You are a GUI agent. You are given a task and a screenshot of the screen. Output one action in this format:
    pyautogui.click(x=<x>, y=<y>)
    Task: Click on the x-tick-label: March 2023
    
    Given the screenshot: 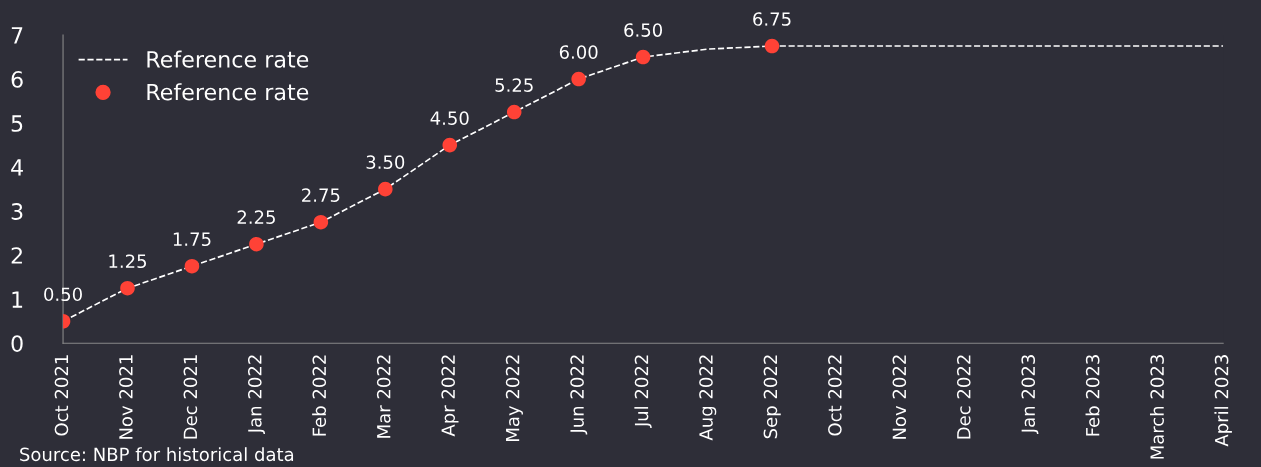 What is the action you would take?
    pyautogui.click(x=1156, y=407)
    